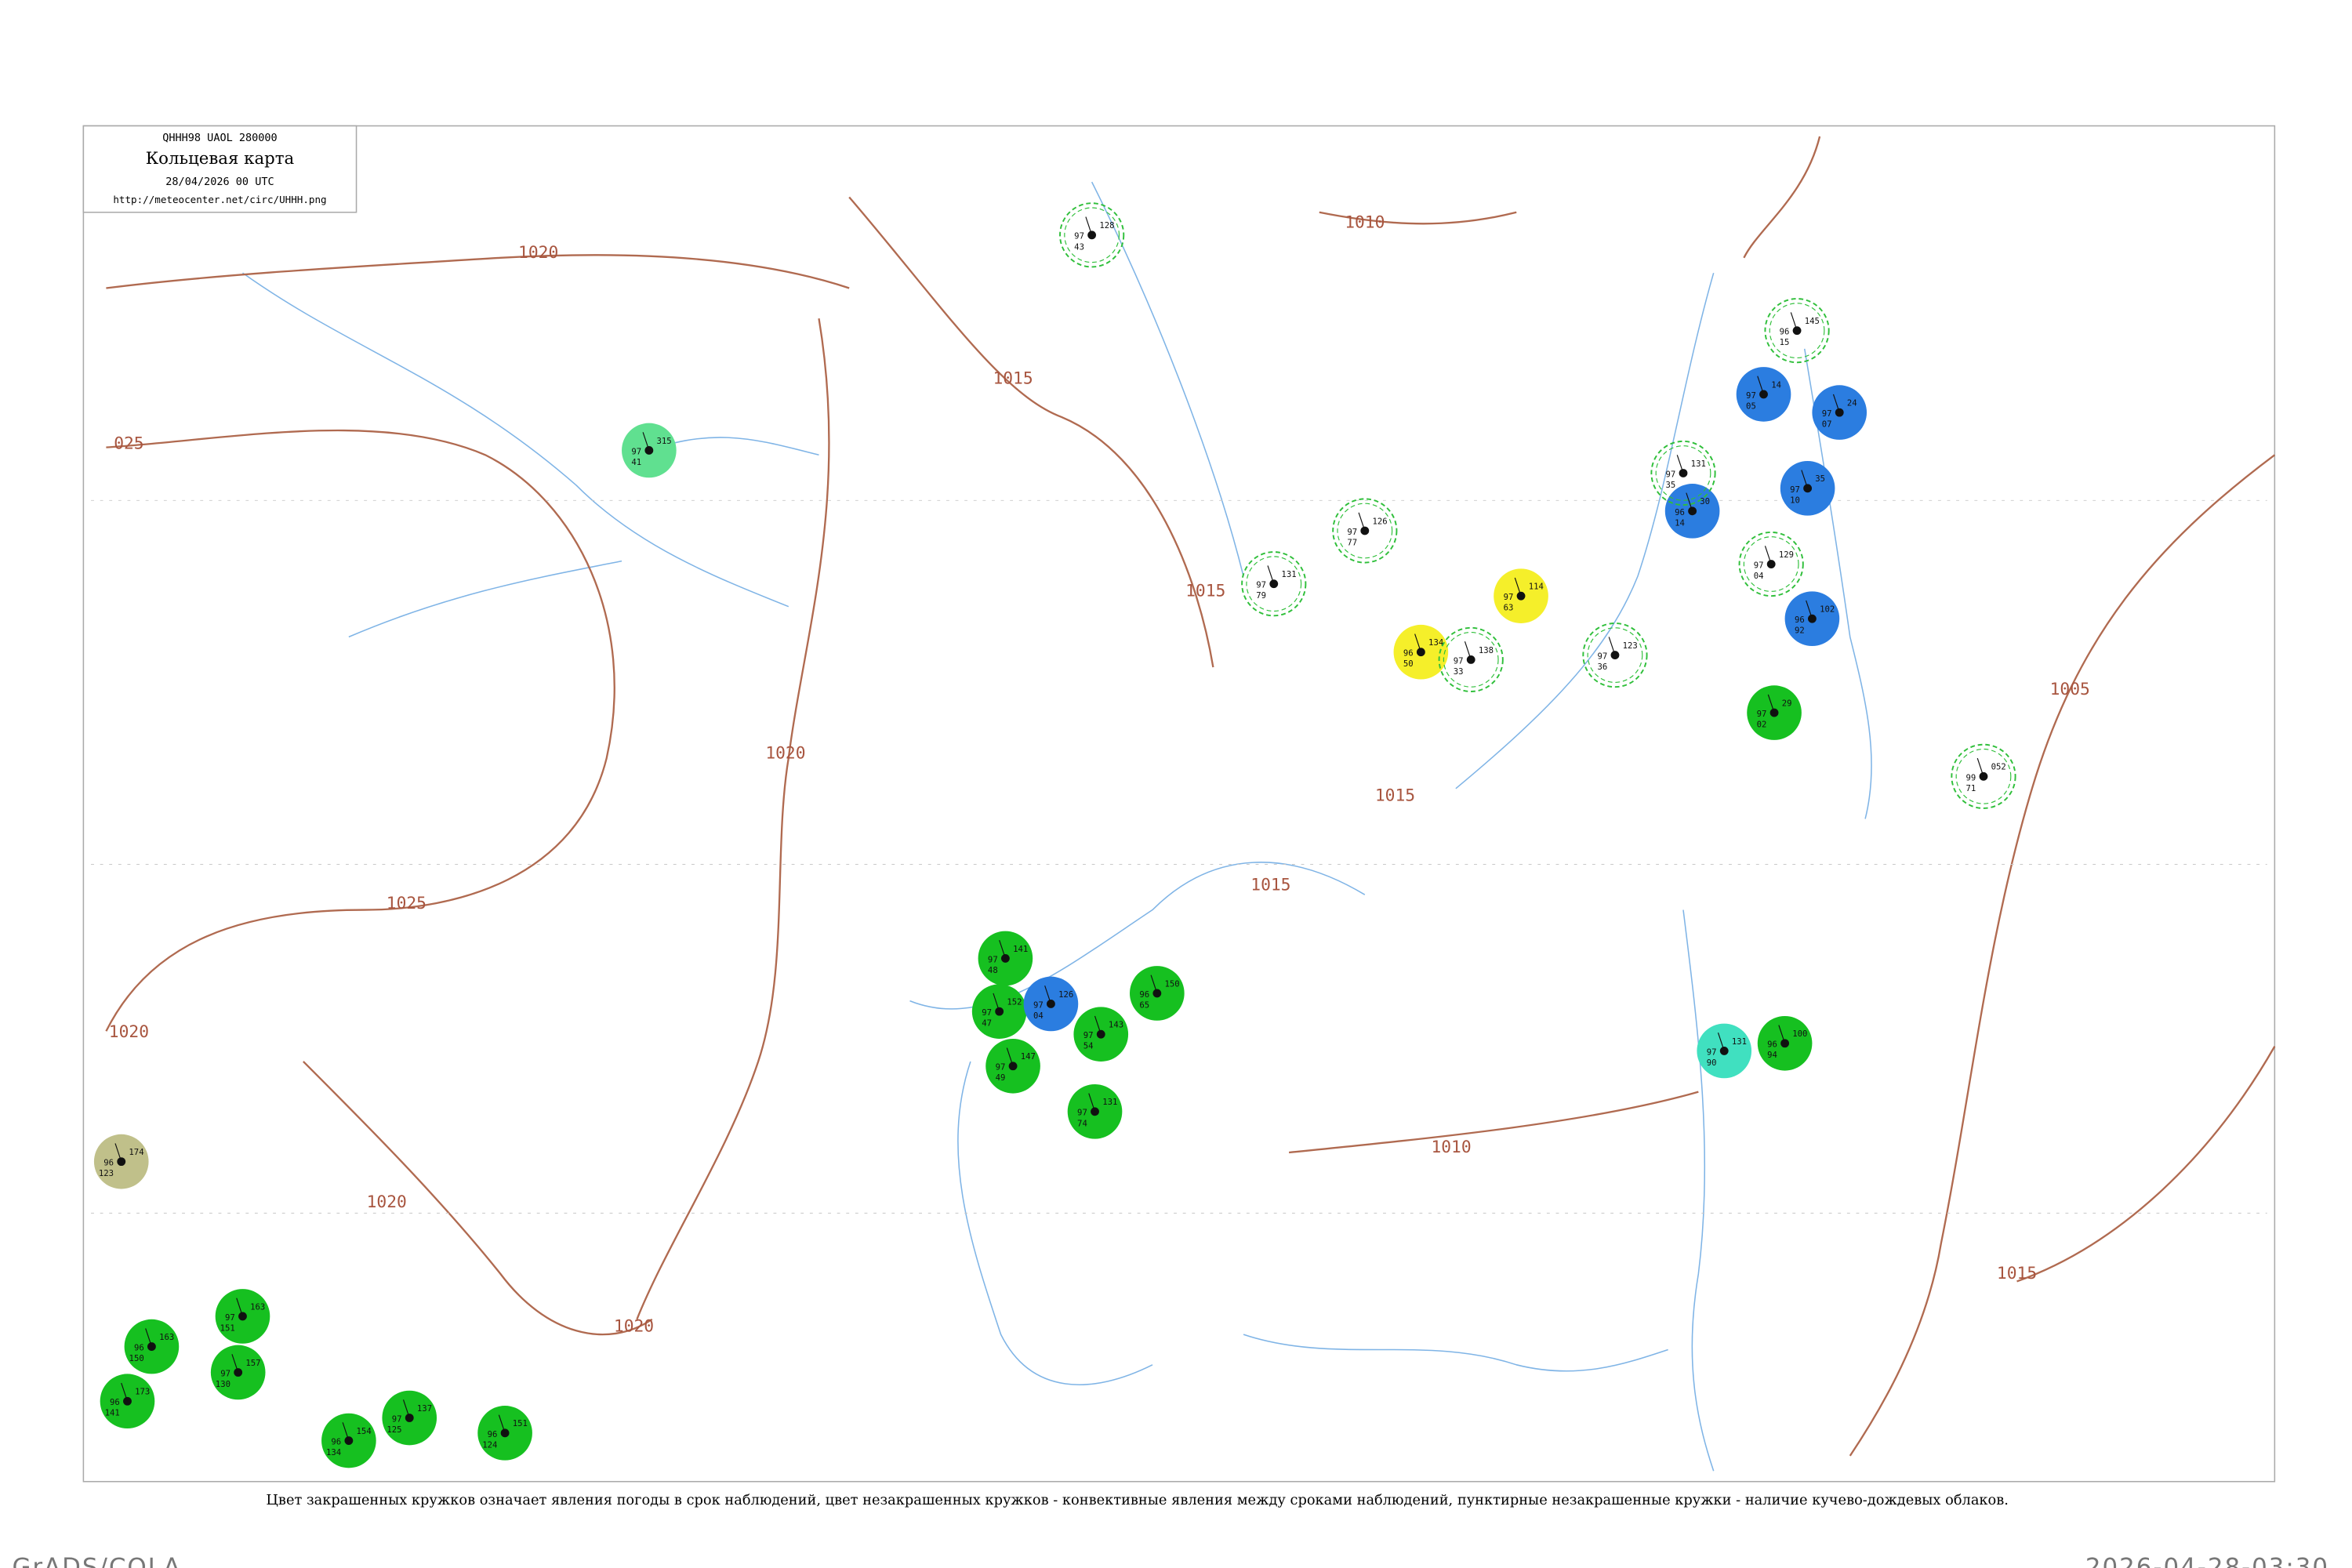  I want to click on station-value: 129, so click(1786, 555).